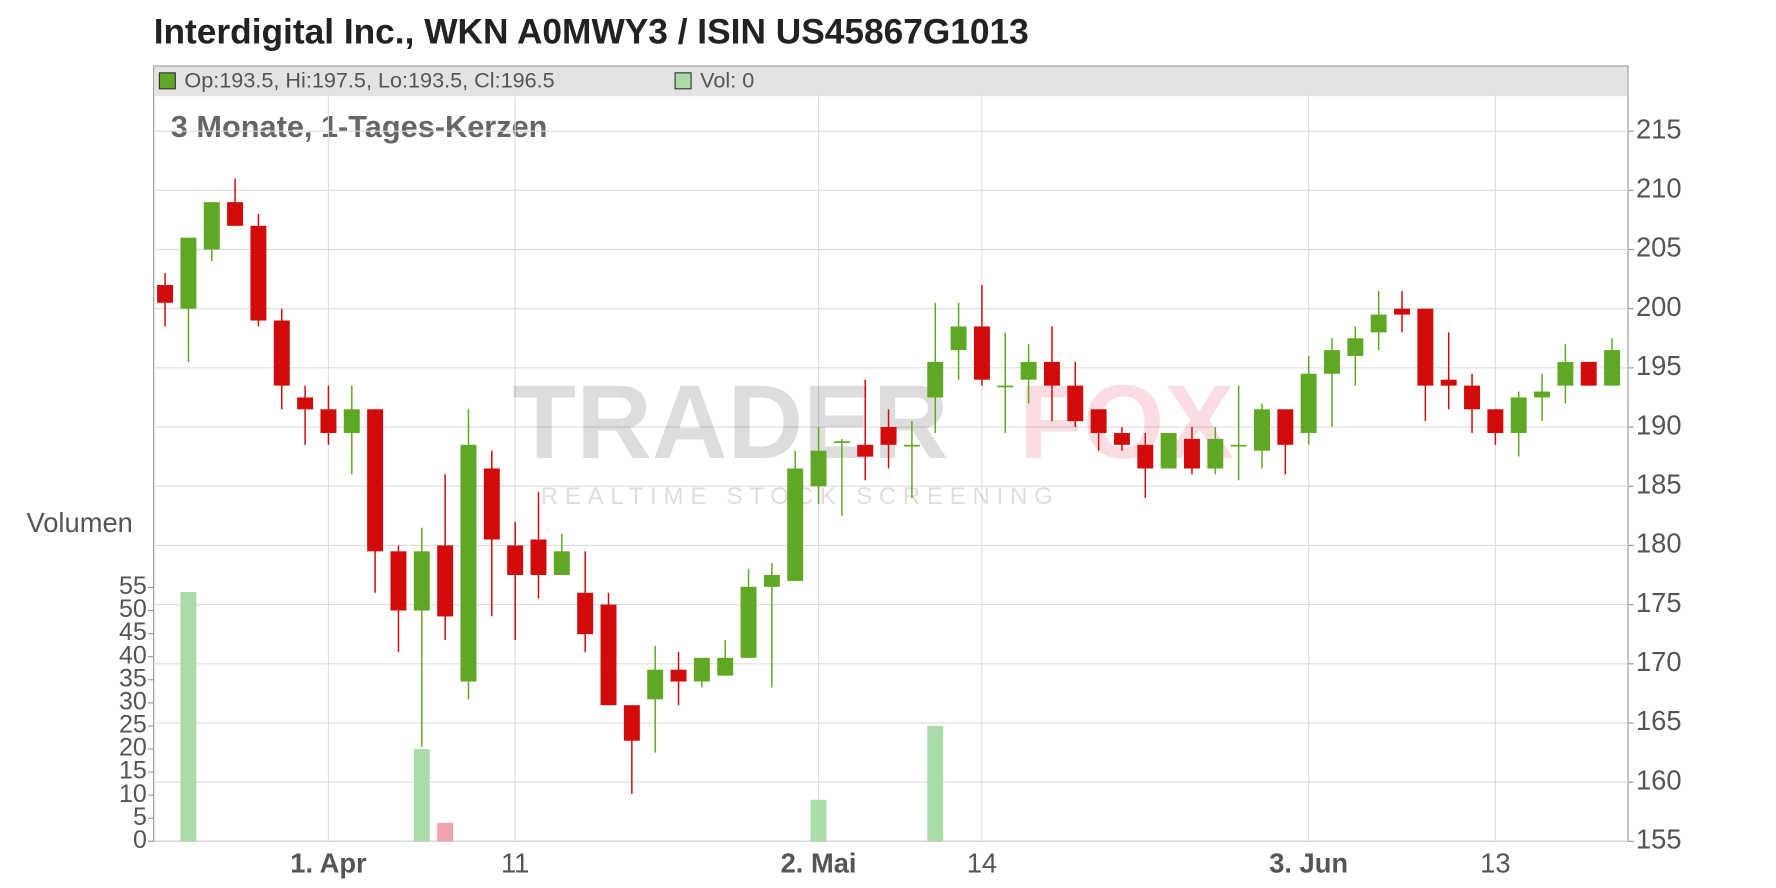 The width and height of the screenshot is (1776, 888). What do you see at coordinates (727, 80) in the screenshot?
I see `legend-volume: Vol: 0` at bounding box center [727, 80].